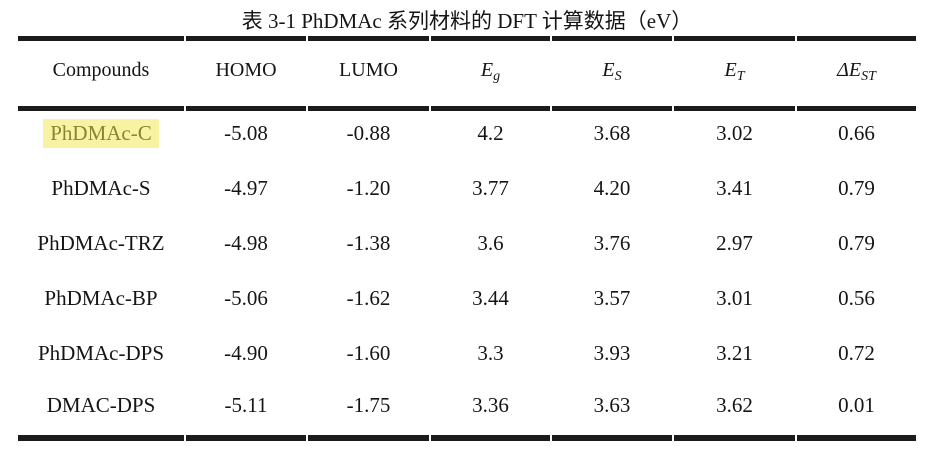 This screenshot has width=944, height=460. Describe the element at coordinates (246, 188) in the screenshot. I see `homo-cell: -4.97` at that location.